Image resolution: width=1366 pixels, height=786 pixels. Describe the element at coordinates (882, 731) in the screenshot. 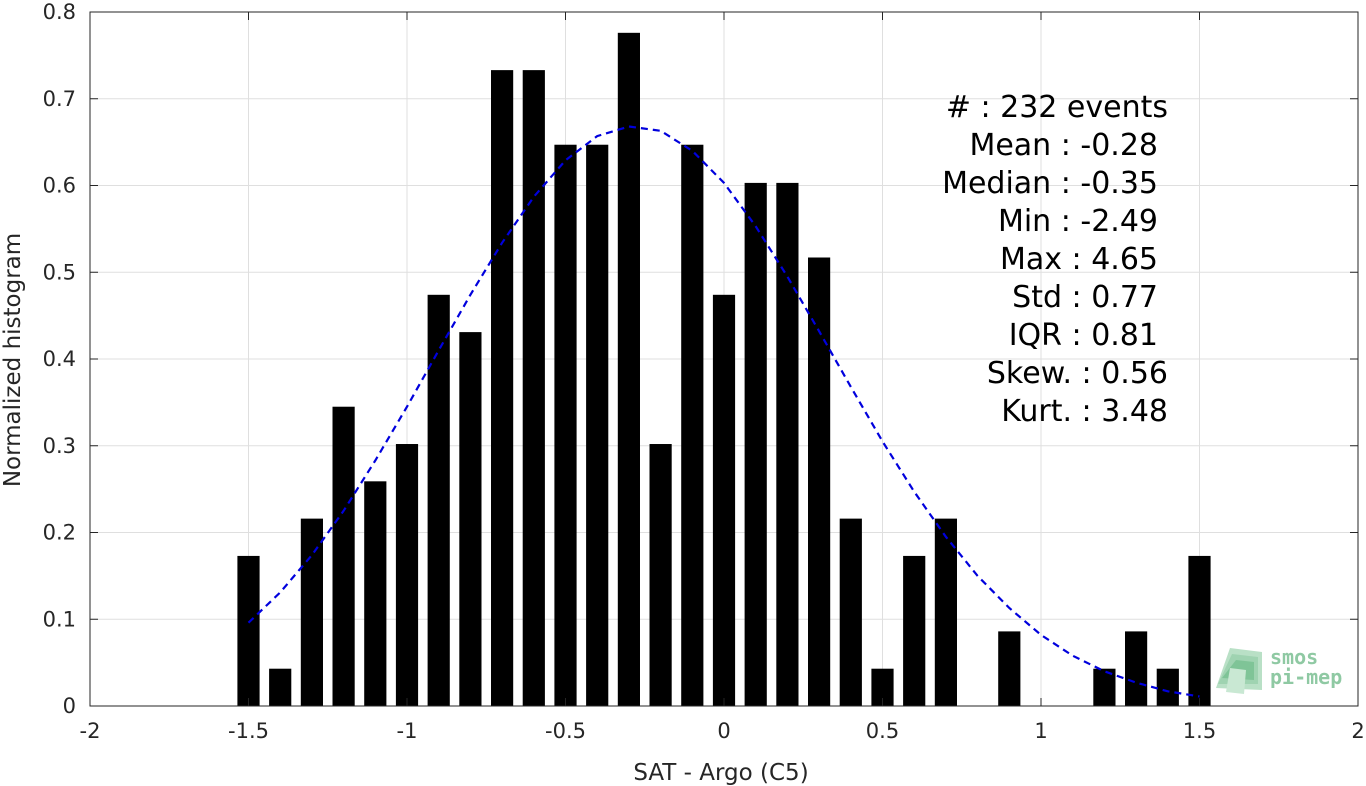

I see `x-tick-label: 0.5` at that location.